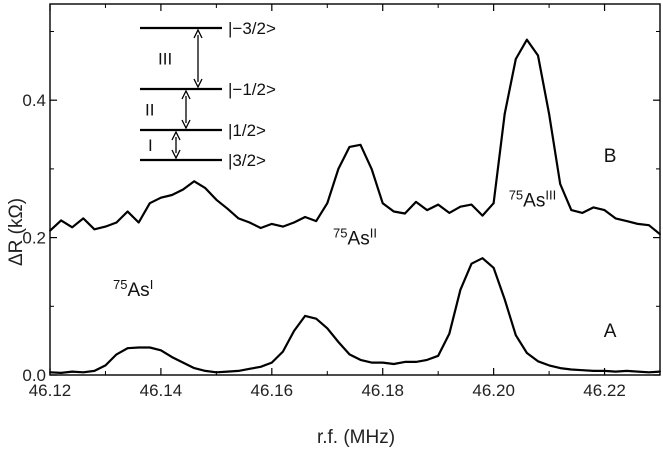 The height and width of the screenshot is (454, 663). What do you see at coordinates (16, 232) in the screenshot?
I see `y-axis-label: ΔR (kΩ)` at bounding box center [16, 232].